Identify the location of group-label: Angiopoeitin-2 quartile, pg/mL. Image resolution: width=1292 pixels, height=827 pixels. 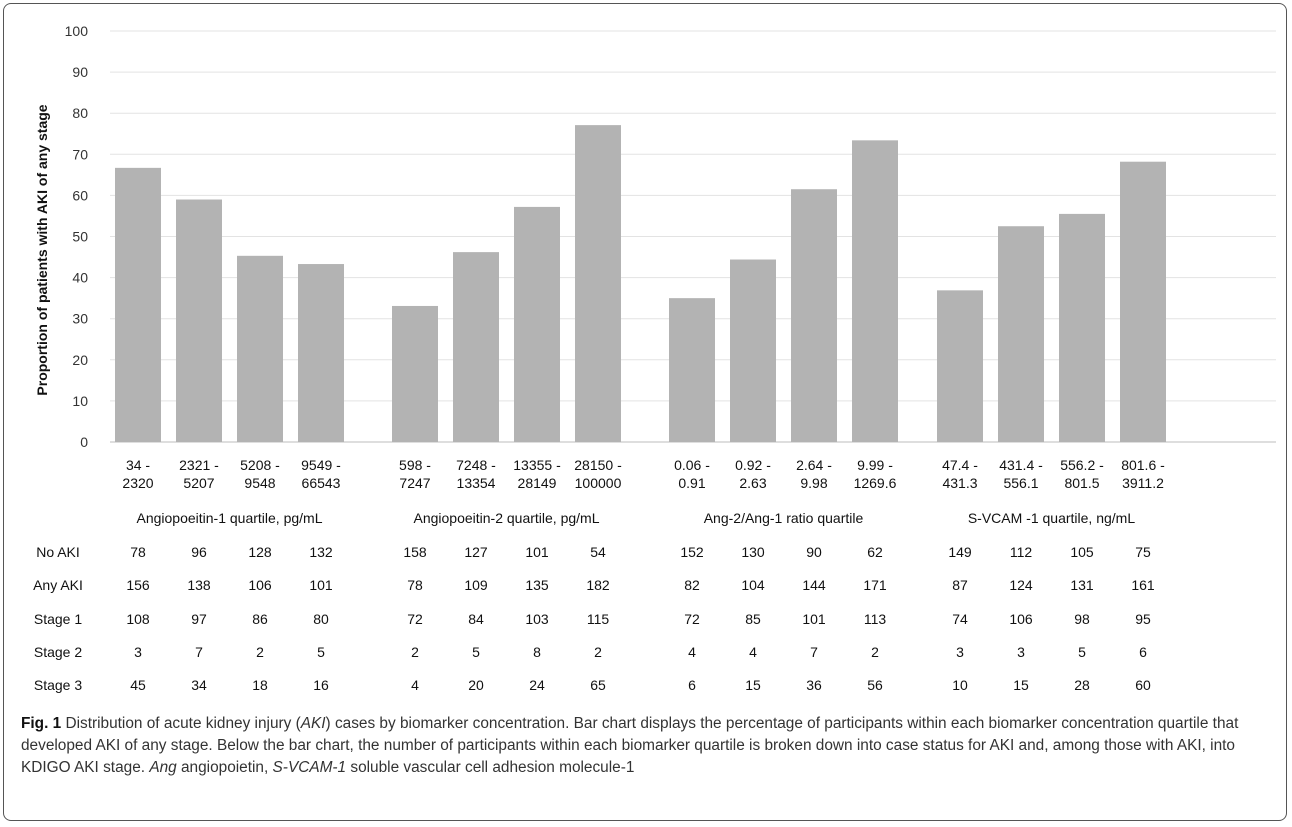
(506, 518).